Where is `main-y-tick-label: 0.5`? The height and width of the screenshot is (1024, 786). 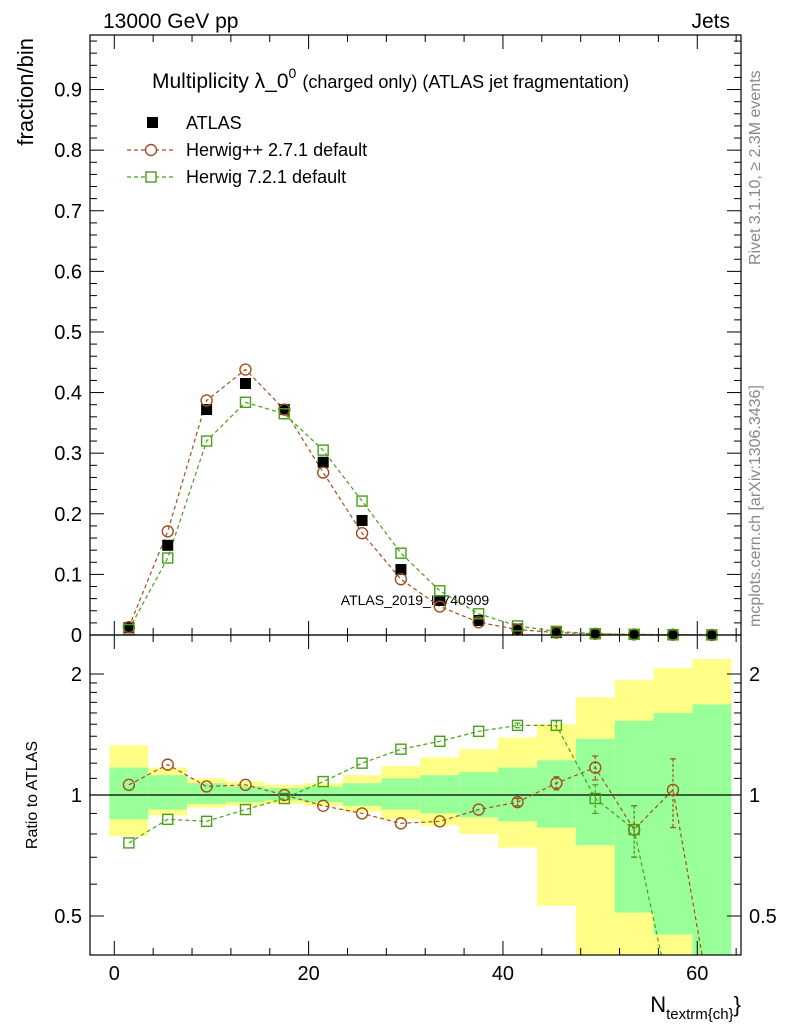
main-y-tick-label: 0.5 is located at coordinates (68, 333).